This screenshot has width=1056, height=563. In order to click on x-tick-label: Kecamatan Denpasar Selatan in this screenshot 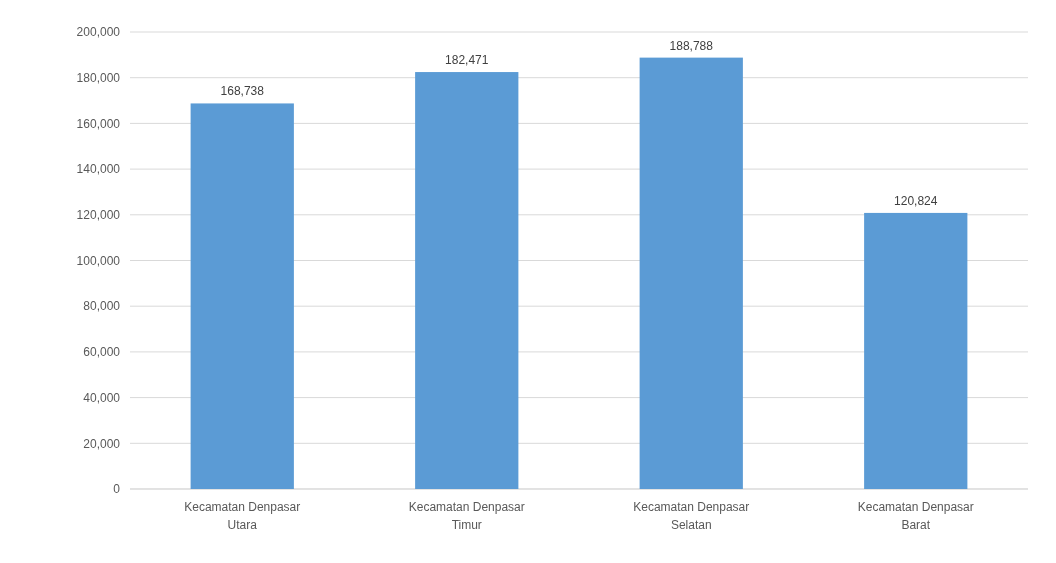, I will do `click(691, 516)`.